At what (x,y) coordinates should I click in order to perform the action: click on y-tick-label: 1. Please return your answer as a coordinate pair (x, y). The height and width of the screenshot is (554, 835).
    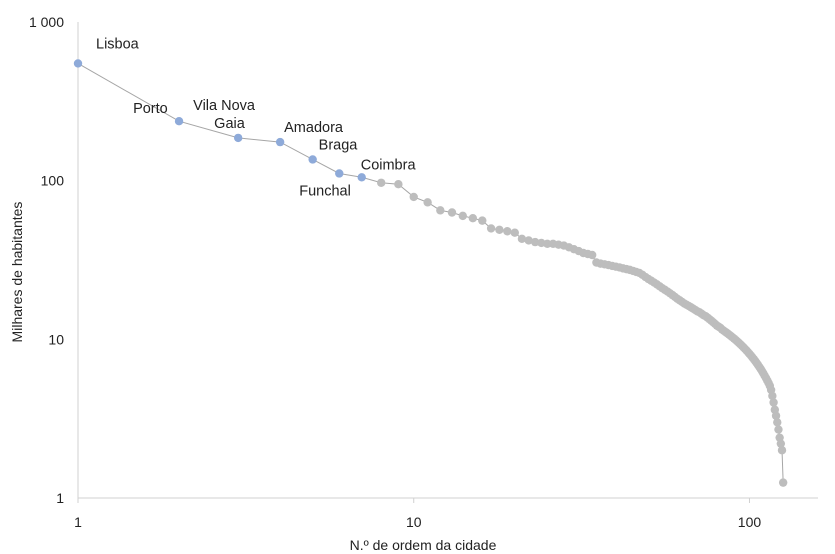
    Looking at the image, I should click on (60, 498).